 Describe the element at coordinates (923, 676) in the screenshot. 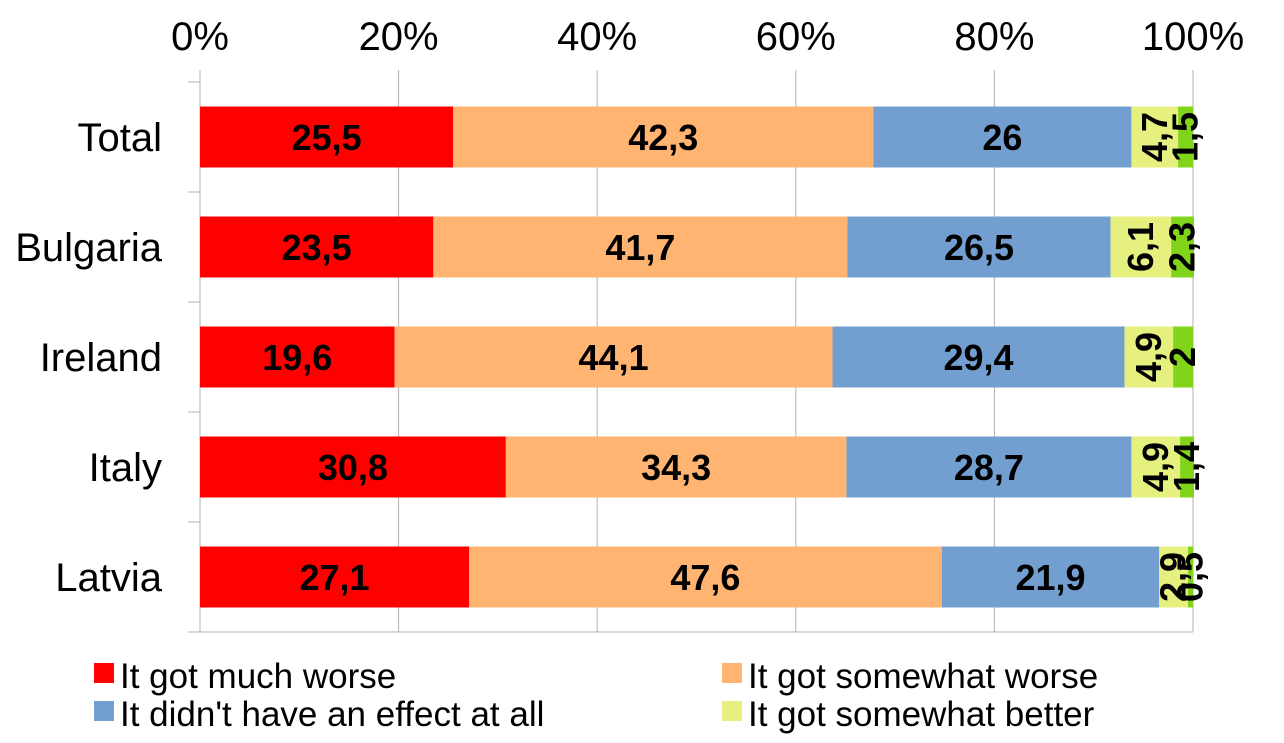

I see `legend-label: It got somewhat worse` at that location.